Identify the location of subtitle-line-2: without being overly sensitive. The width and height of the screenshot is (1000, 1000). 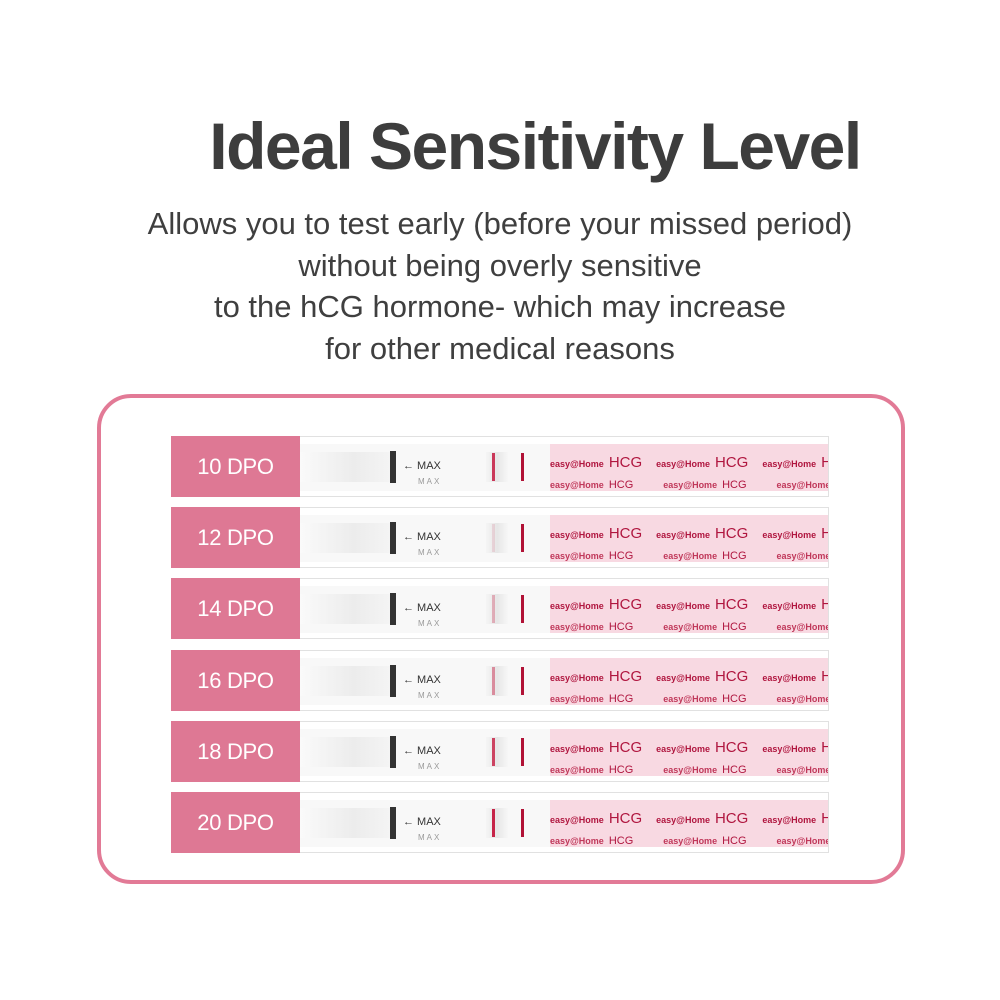
(500, 265).